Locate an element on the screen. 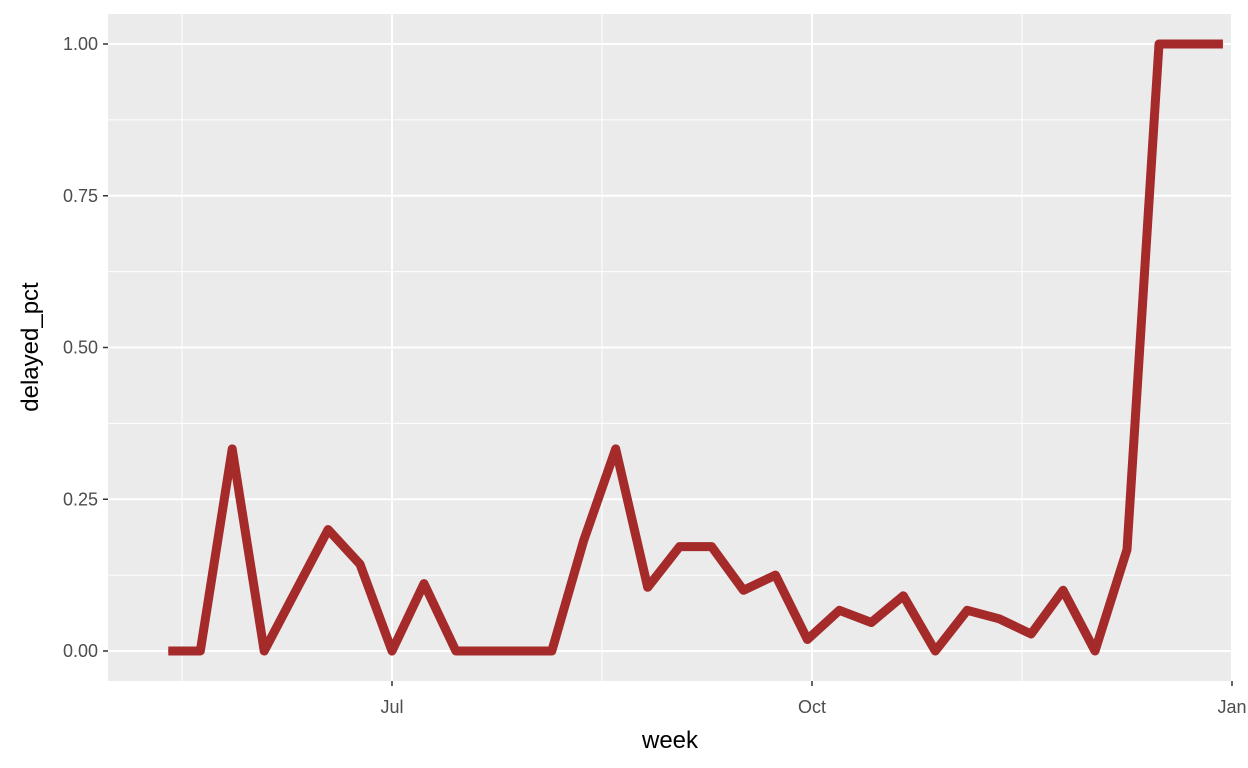 The image size is (1248, 768). y-axis-tick-labels: 0.00 0.25 0.50 0.75 1.00 is located at coordinates (80, 347).